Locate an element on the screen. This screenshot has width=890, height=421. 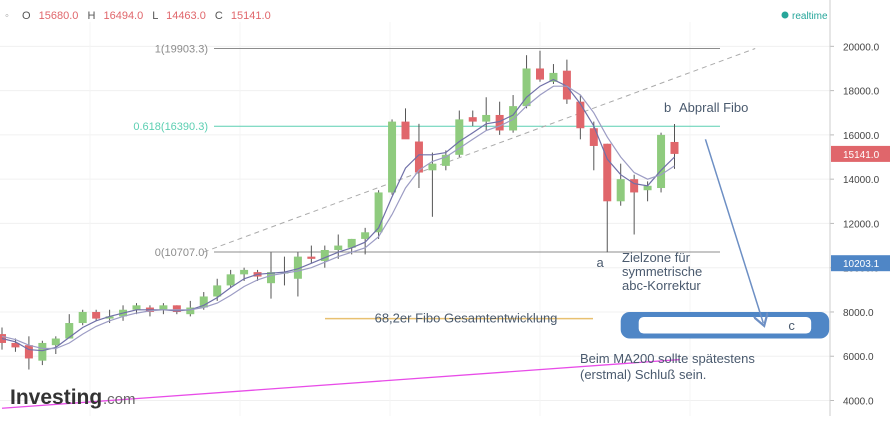
tick-label: 12000.0 is located at coordinates (861, 224).